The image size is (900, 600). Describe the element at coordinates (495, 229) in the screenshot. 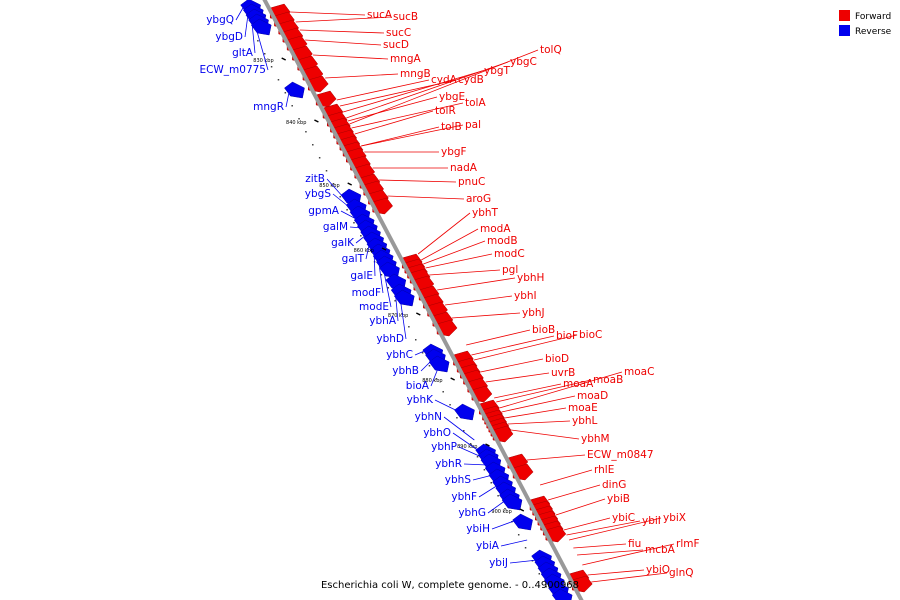

I see `forward-gene-label: modA` at that location.